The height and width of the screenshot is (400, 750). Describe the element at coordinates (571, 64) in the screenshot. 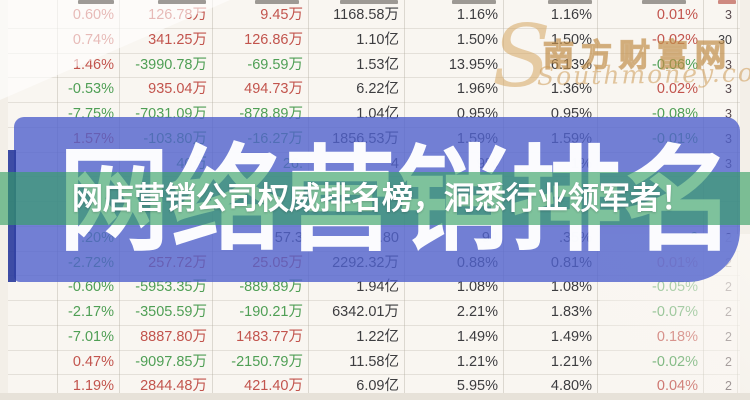

I see `table-cell: 6.13%` at that location.